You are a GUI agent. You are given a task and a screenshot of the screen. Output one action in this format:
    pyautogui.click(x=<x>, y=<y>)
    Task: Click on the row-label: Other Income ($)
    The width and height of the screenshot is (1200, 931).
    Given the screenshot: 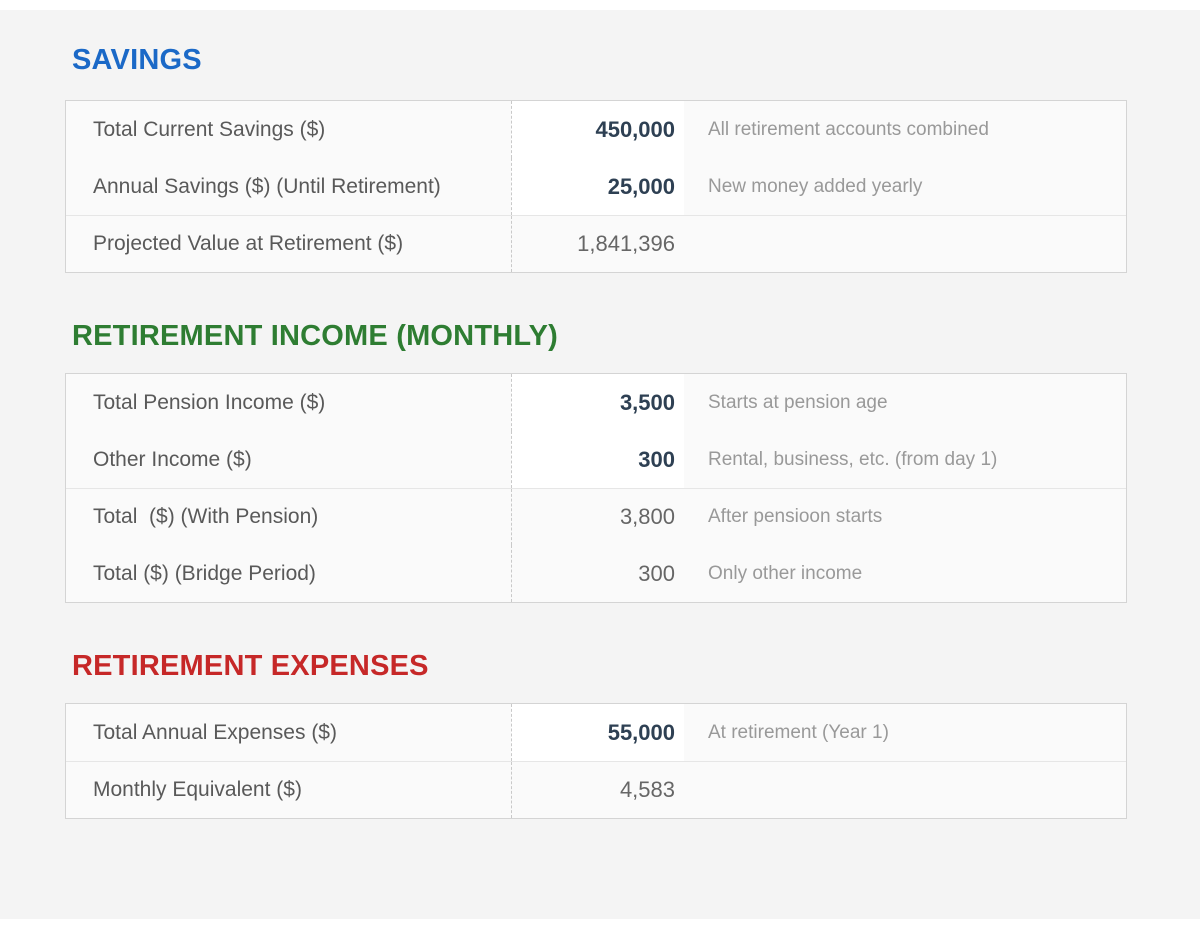 What is the action you would take?
    pyautogui.click(x=172, y=459)
    